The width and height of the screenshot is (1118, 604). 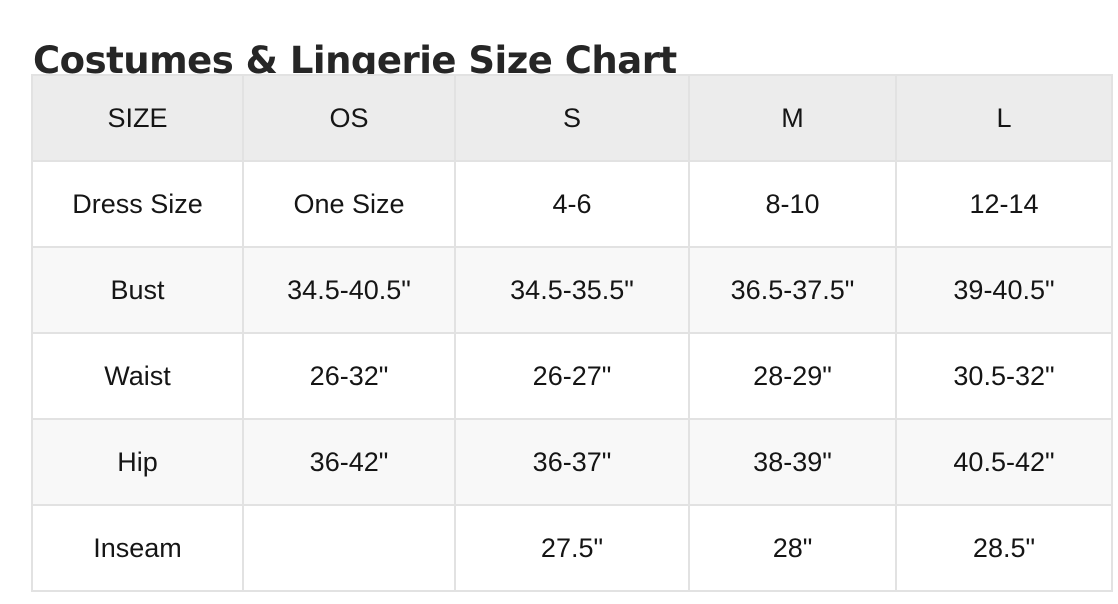 What do you see at coordinates (137, 204) in the screenshot?
I see `row-label: Dress Size` at bounding box center [137, 204].